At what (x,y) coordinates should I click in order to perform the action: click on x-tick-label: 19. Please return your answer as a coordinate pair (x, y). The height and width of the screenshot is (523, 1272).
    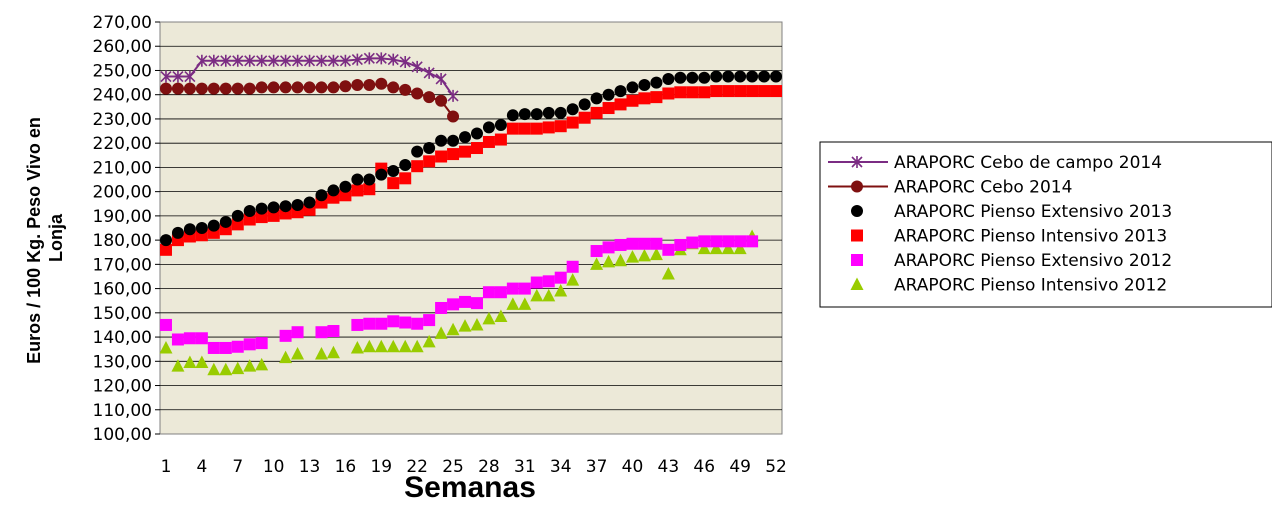
    Looking at the image, I should click on (381, 467).